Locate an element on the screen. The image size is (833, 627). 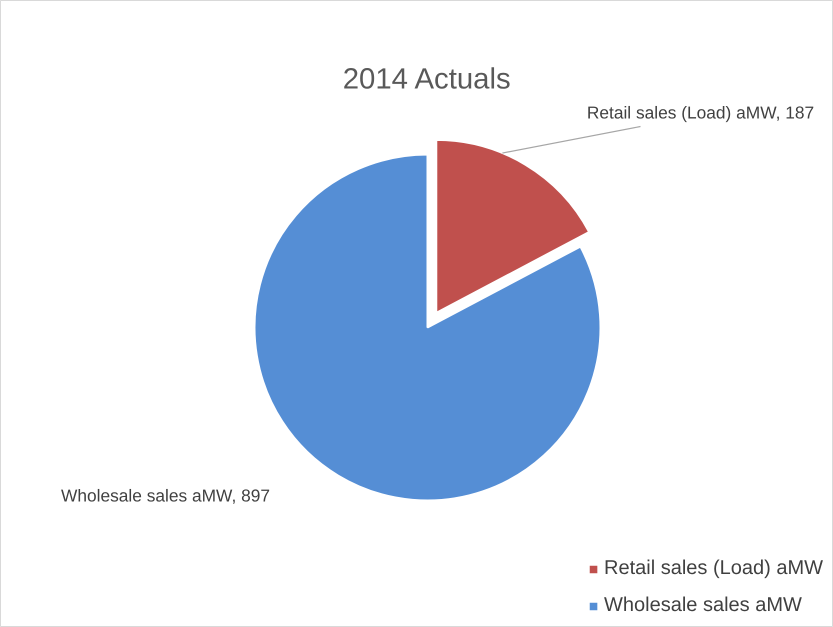
data-label: Wholesale sales aMW, 897 is located at coordinates (165, 496).